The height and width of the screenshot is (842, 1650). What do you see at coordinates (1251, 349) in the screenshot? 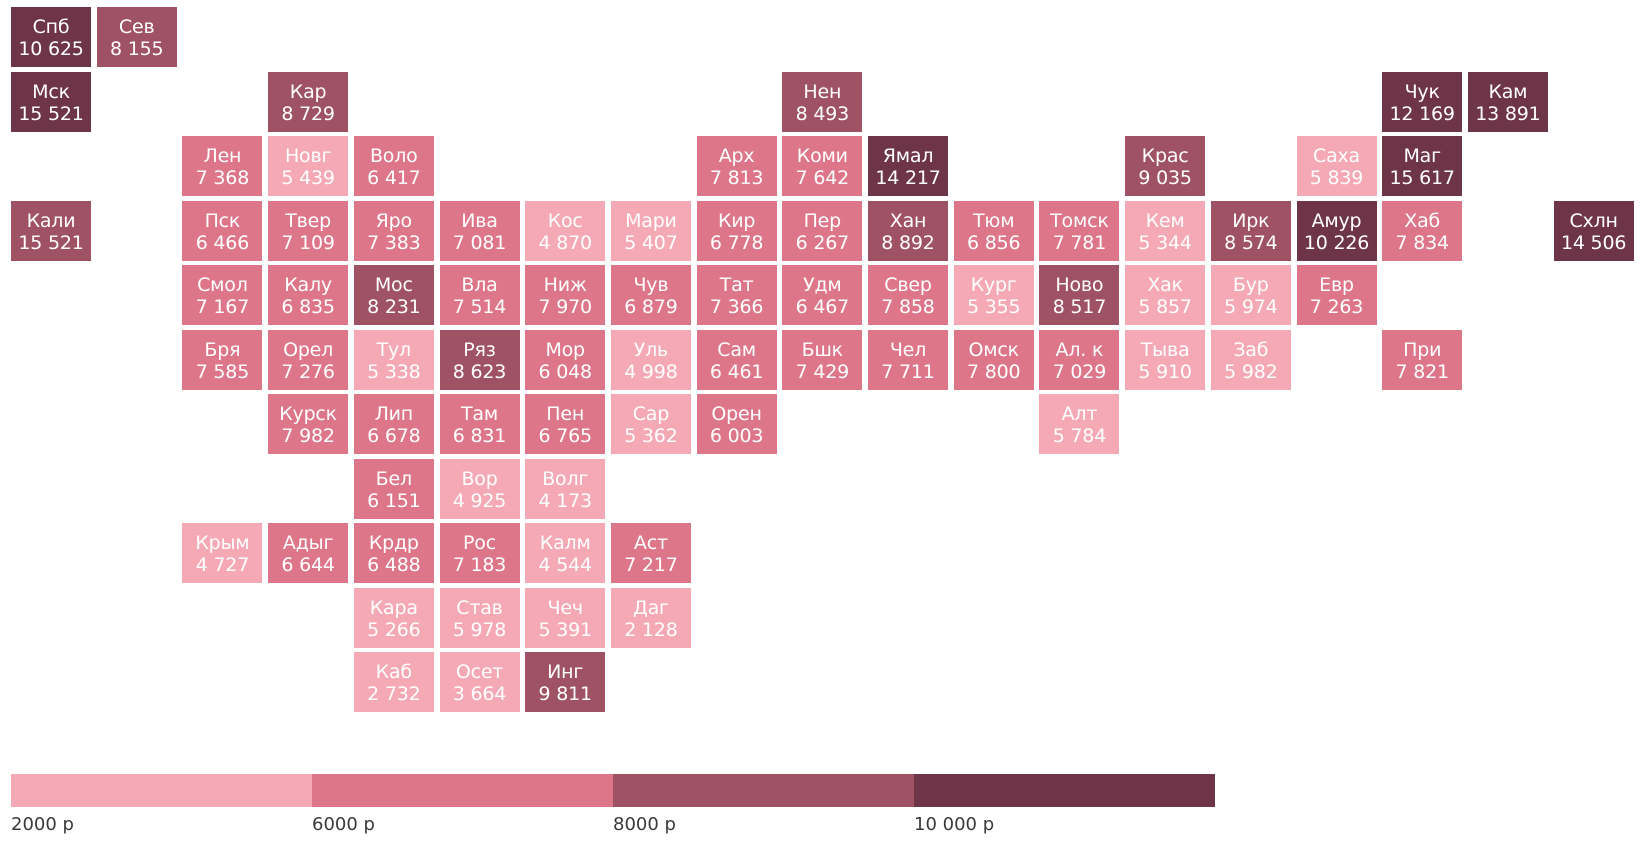
I see `region-name: Заб` at bounding box center [1251, 349].